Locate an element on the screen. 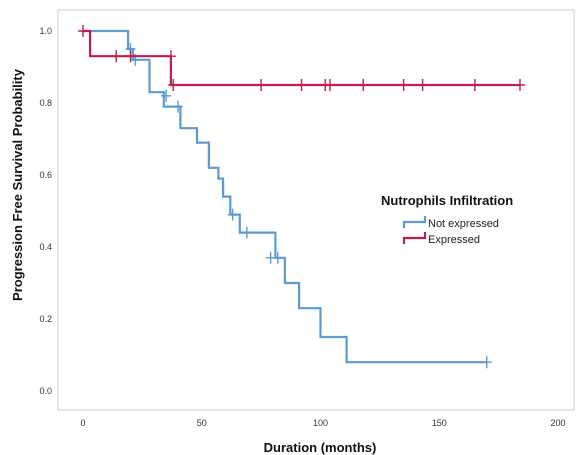  legend-label: Expressed is located at coordinates (454, 240).